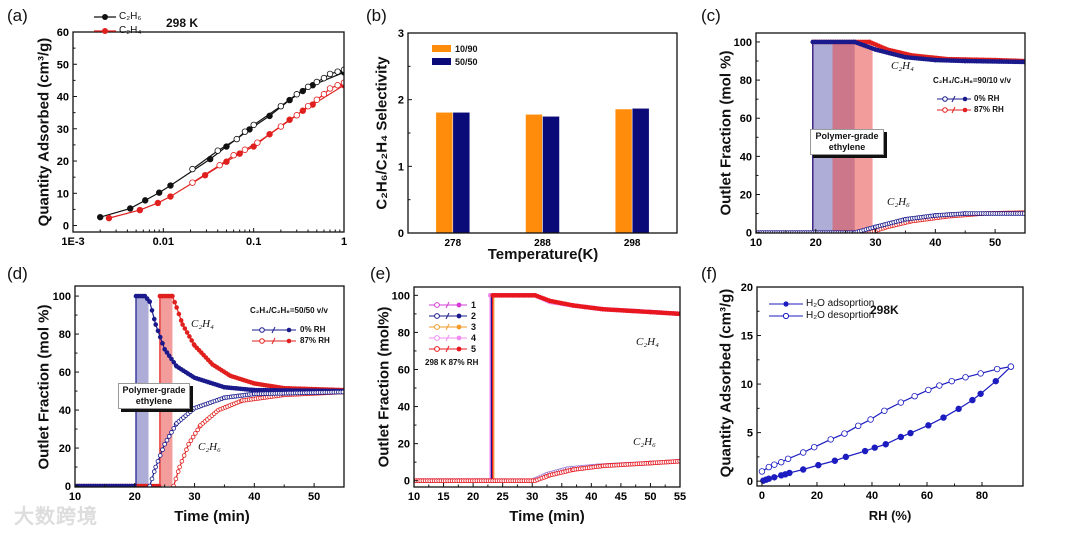 This screenshot has height=535, width=1080. Describe the element at coordinates (884, 310) in the screenshot. I see `temperature-annotation: 298K` at that location.